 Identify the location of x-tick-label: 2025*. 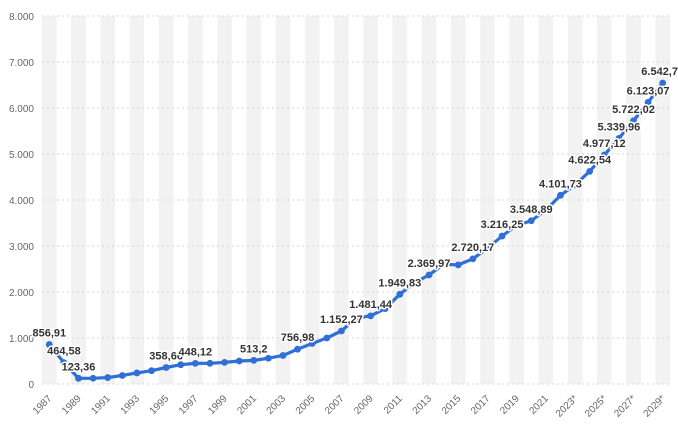
(596, 406).